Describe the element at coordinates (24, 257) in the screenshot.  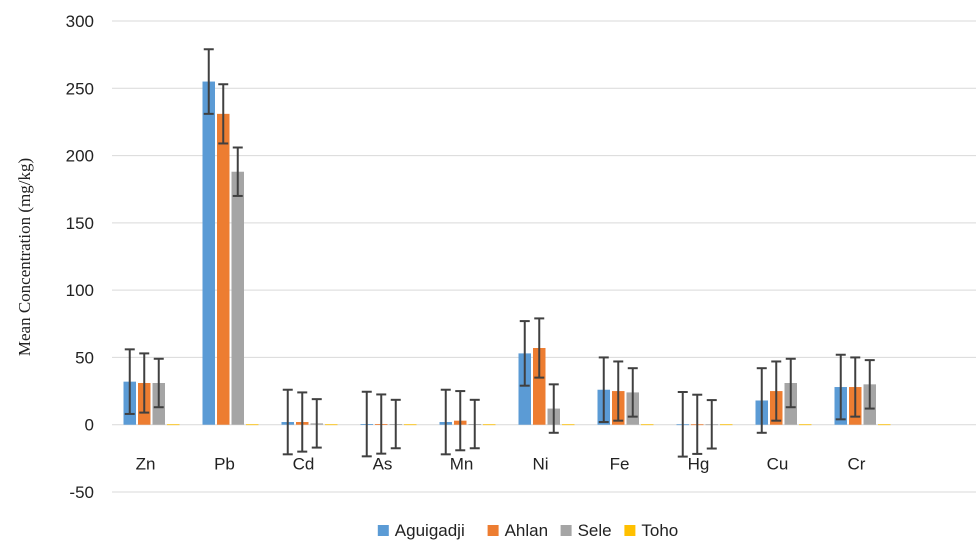
I see `y-axis-label: Mean Concentration (mg/kg)` at that location.